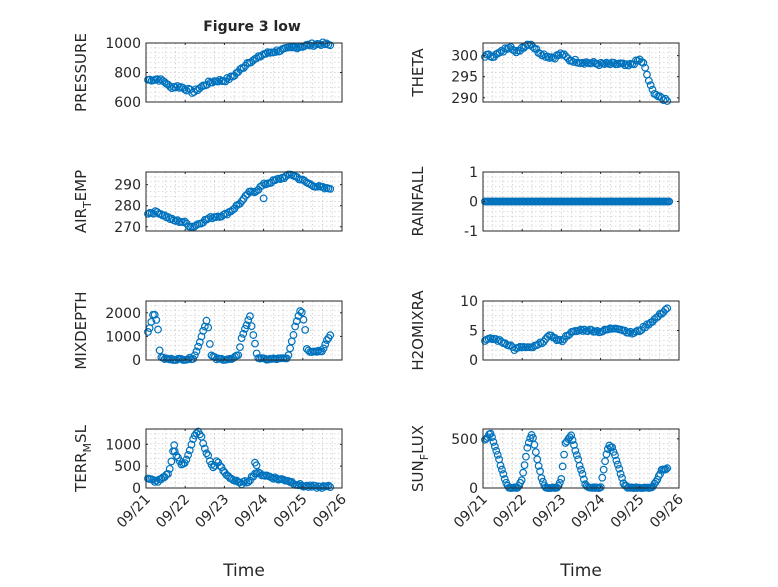  Describe the element at coordinates (87, 205) in the screenshot. I see `y-axis-label-sub: T` at that location.